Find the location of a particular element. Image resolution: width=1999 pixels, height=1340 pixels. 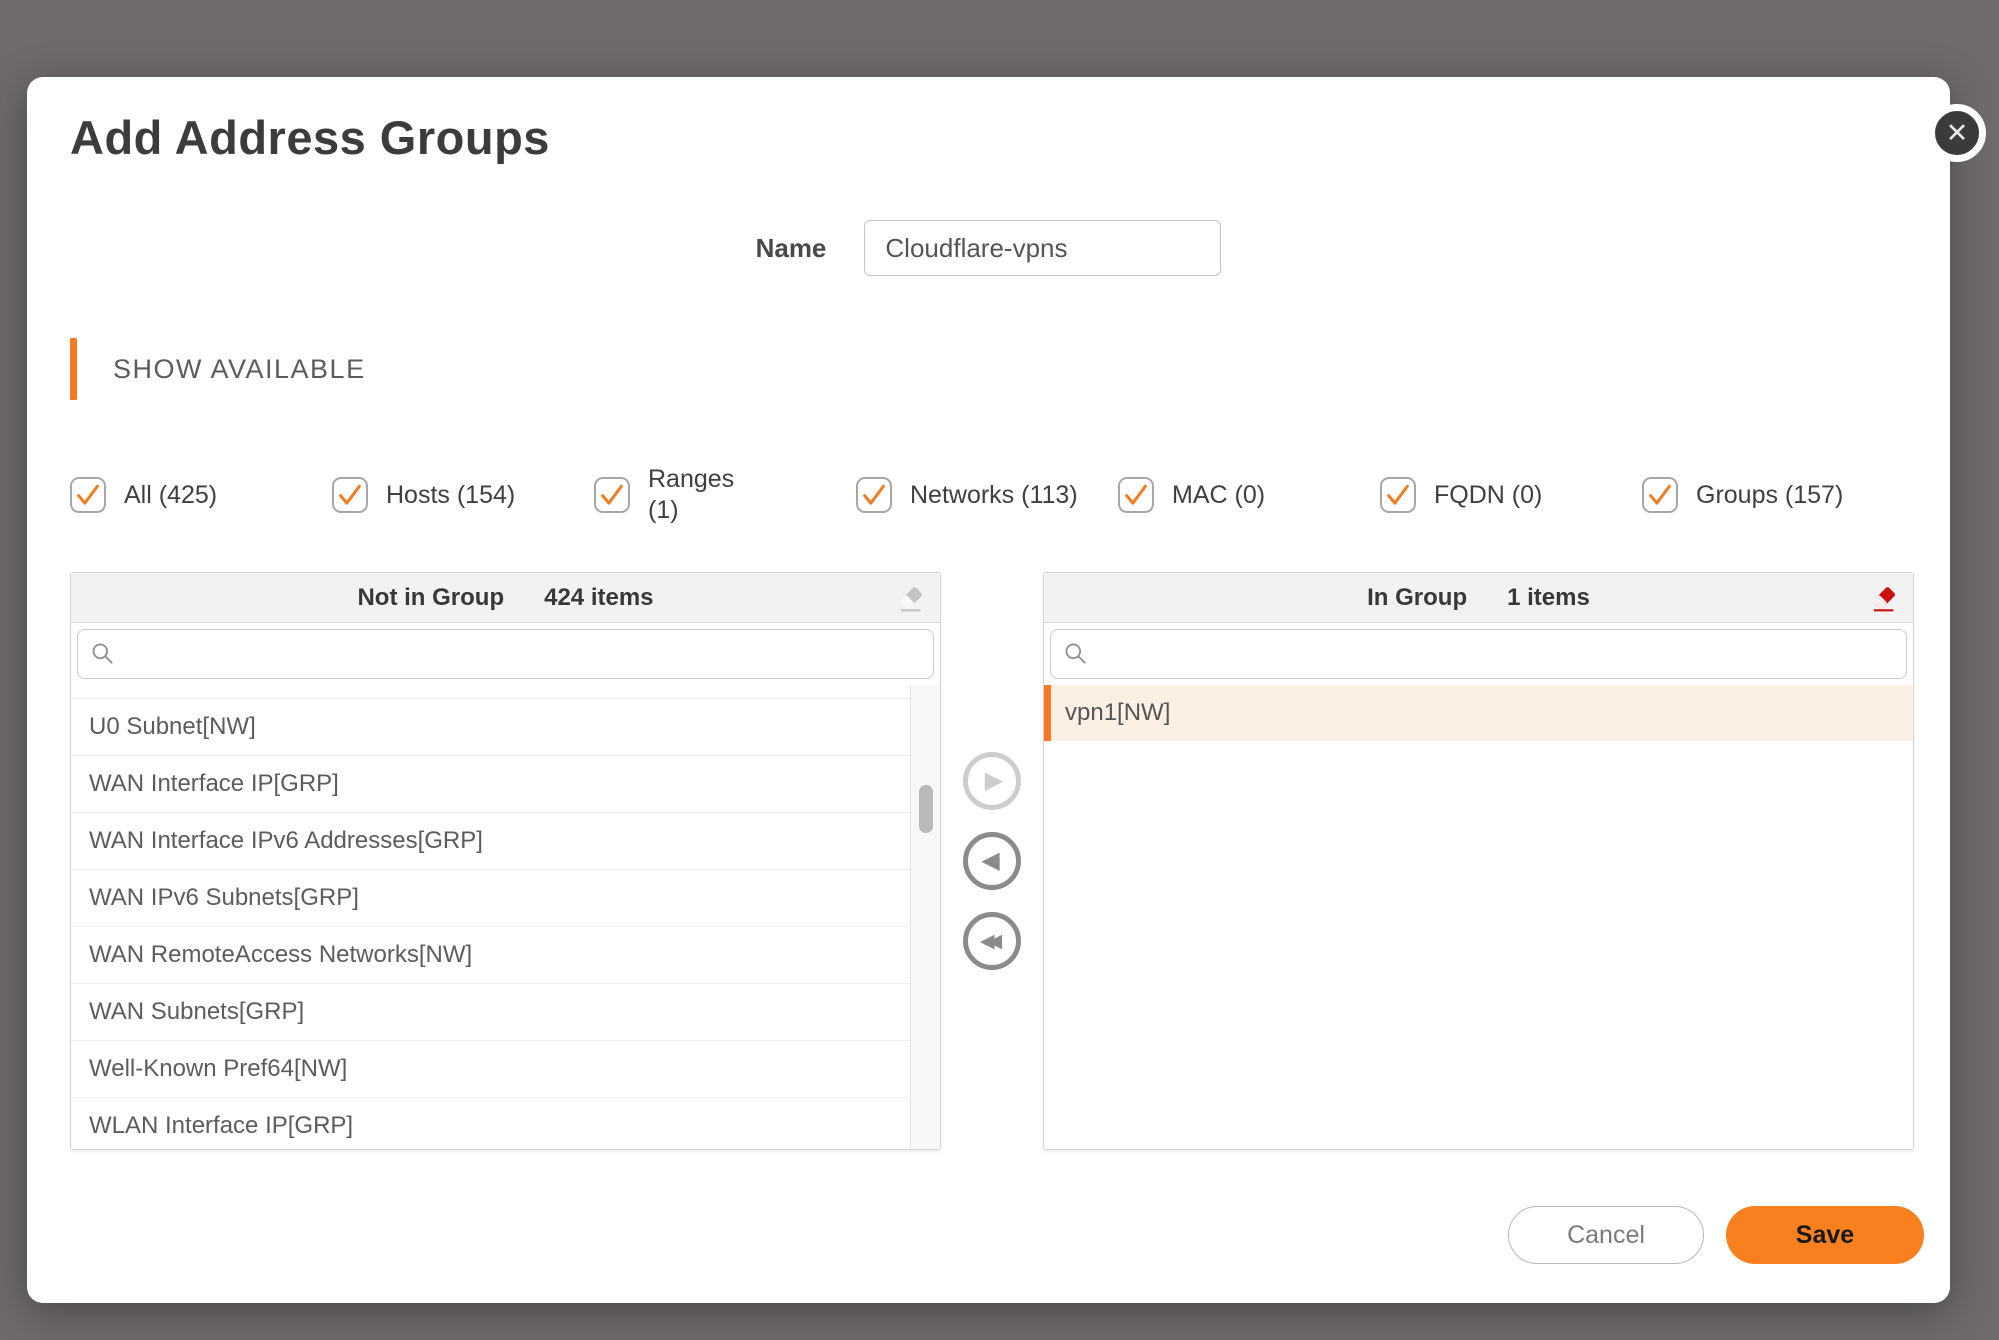

type-filter-row: All (425) Hosts (154) Ranges (1) is located at coordinates (988, 495).